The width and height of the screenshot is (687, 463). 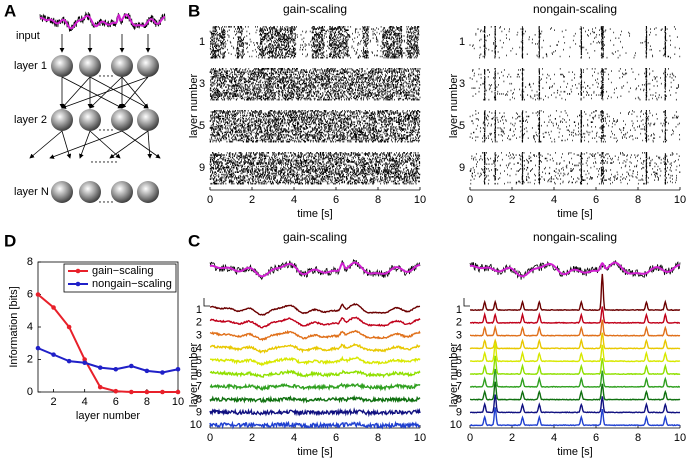 What do you see at coordinates (78, 271) in the screenshot?
I see `legend-marker` at bounding box center [78, 271].